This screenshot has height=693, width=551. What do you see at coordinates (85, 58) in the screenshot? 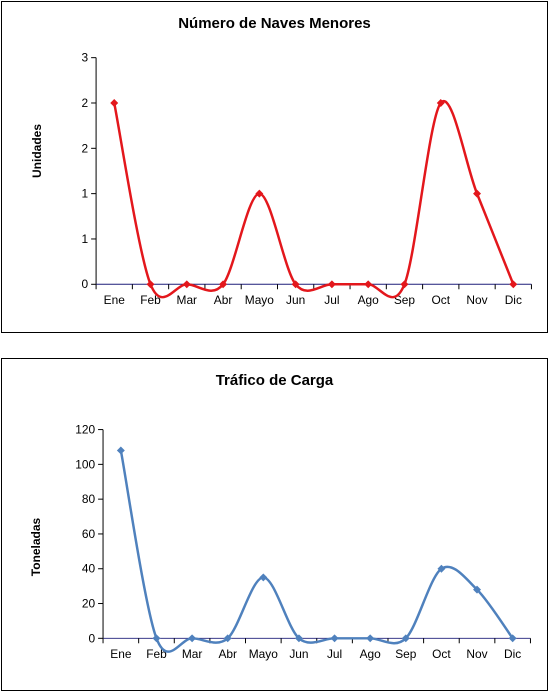
I see `y-tick-label: 3` at bounding box center [85, 58].